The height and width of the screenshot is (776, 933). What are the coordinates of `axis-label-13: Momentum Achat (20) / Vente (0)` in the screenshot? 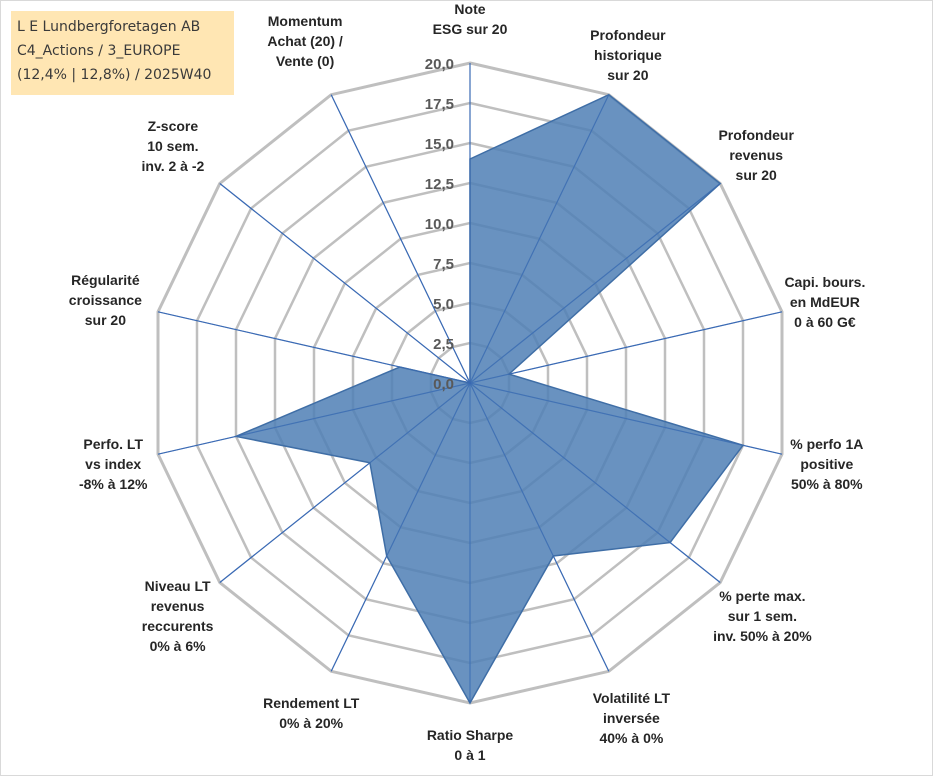 It's located at (304, 41).